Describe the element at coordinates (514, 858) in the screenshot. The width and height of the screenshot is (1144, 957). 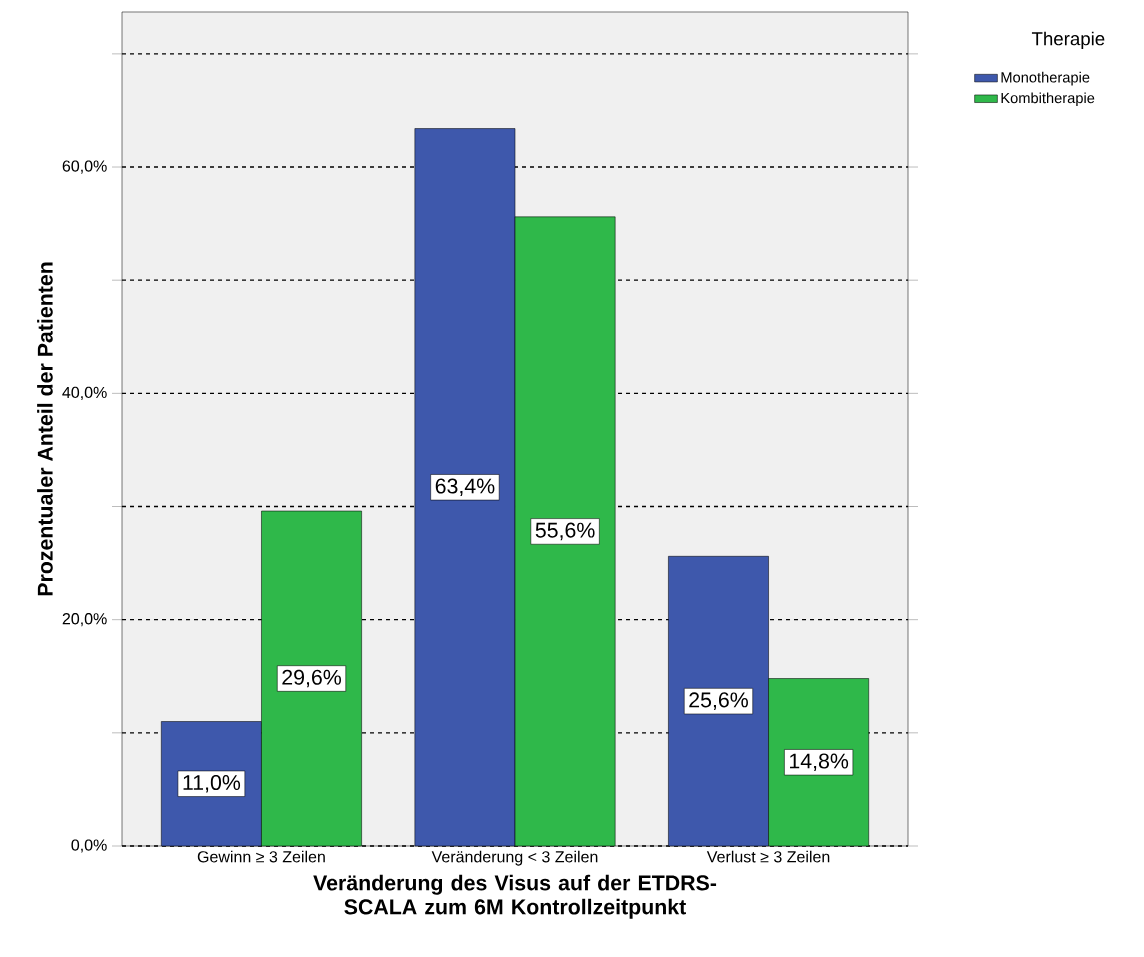
I see `x-tick-label: Veränderung < 3 Zeilen` at that location.